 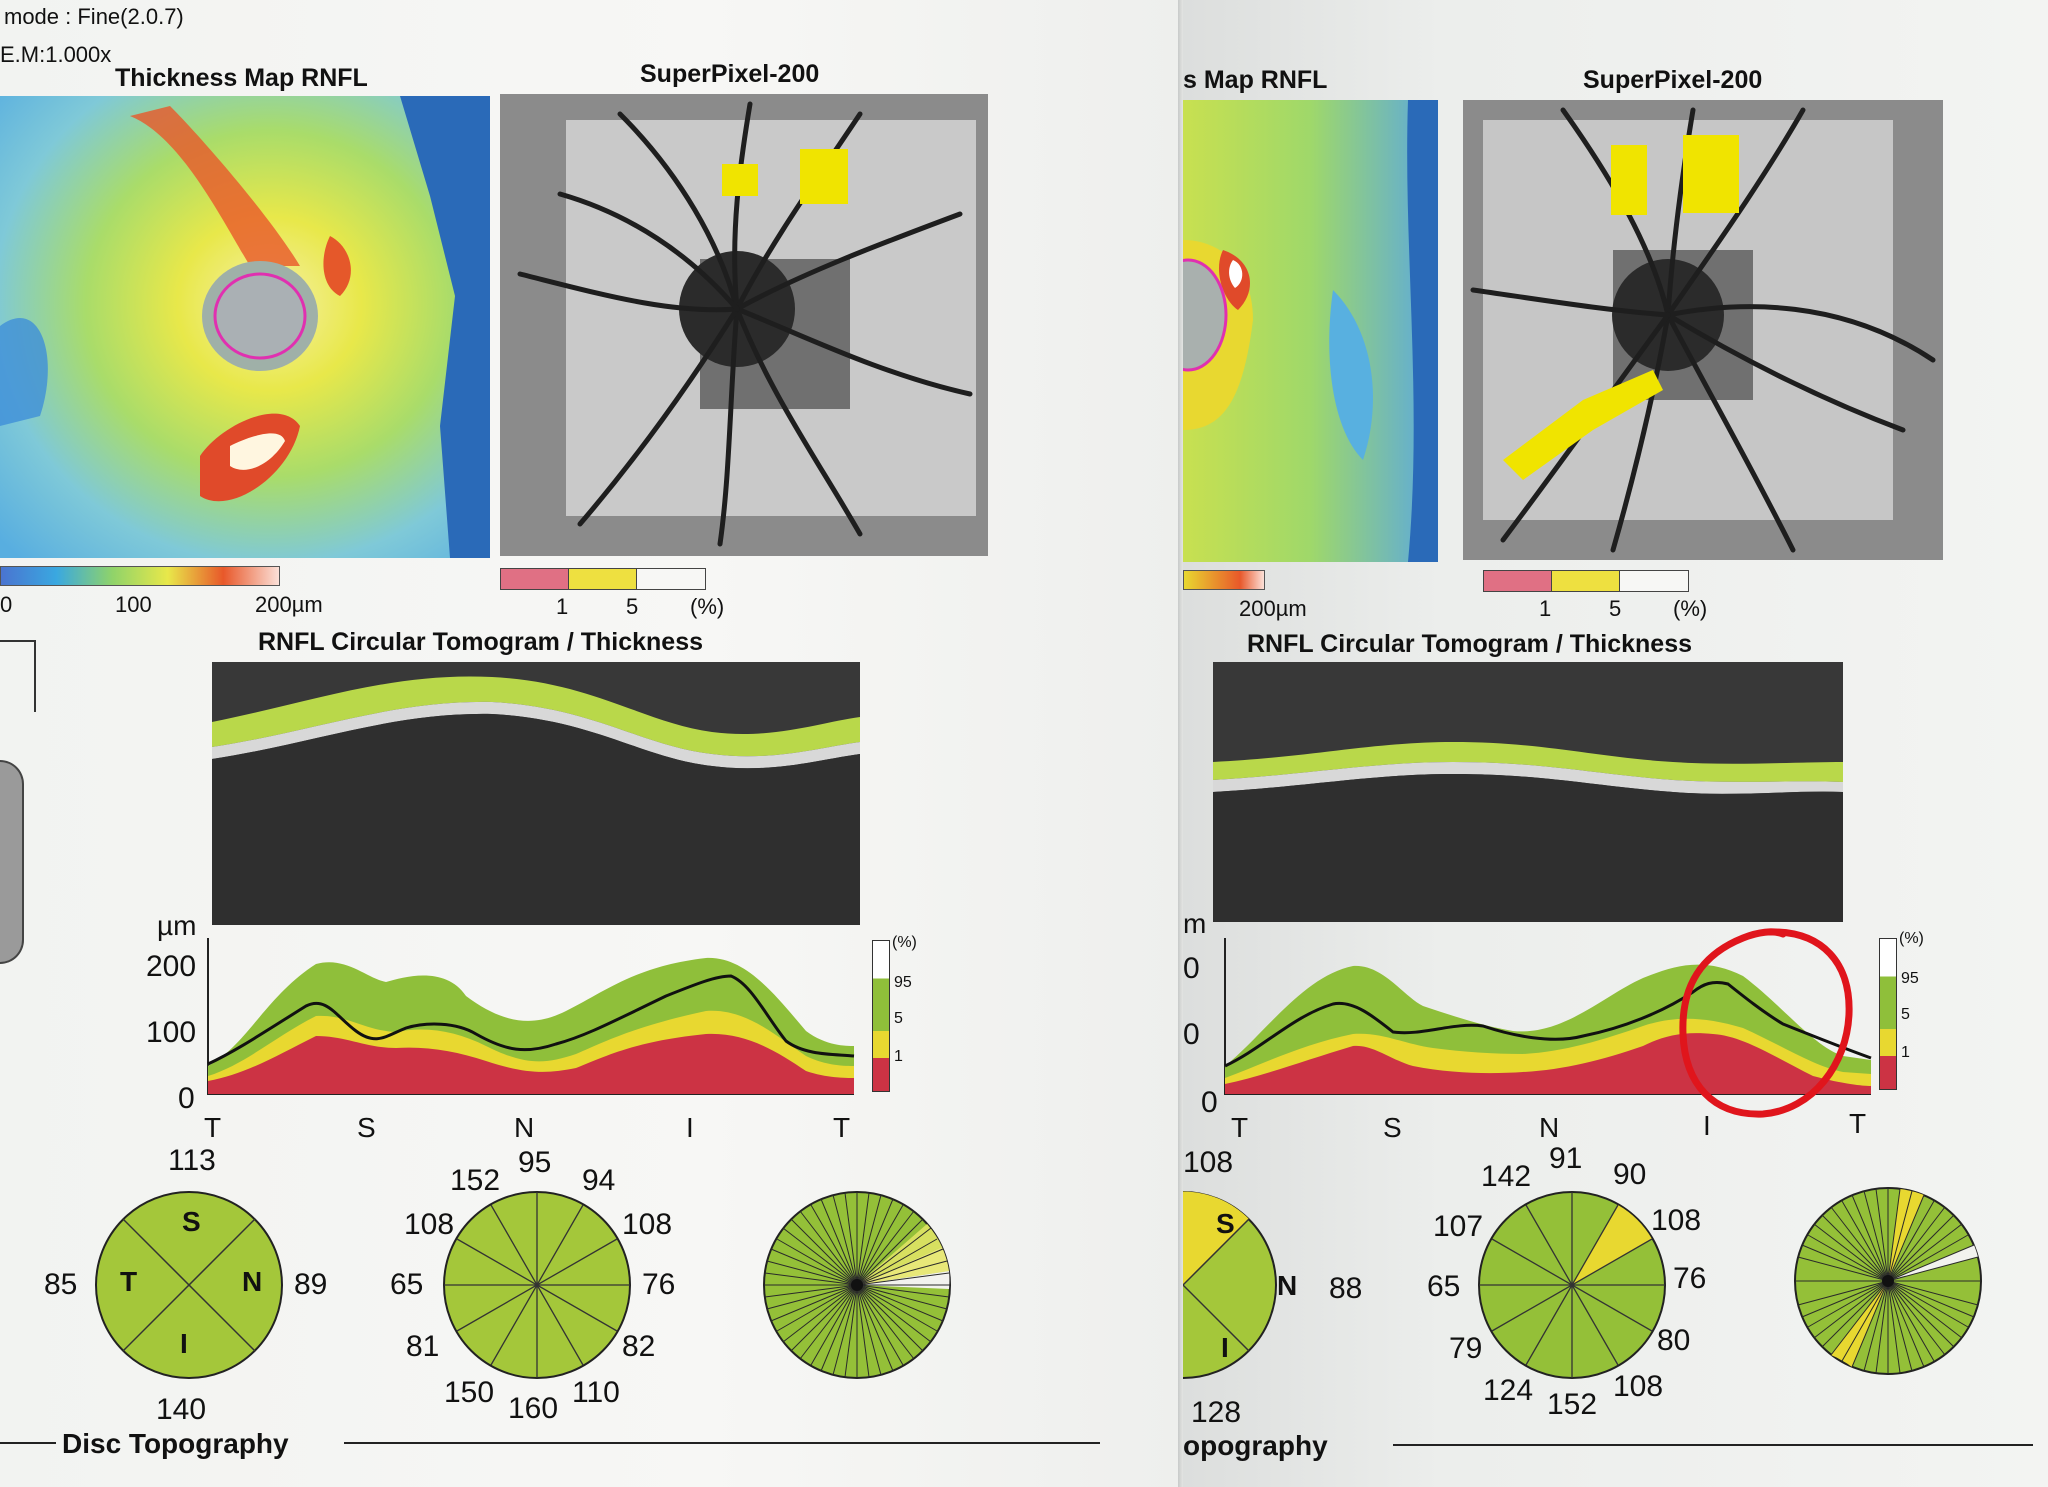 What do you see at coordinates (596, 1392) in the screenshot?
I see `clock-value-12: 110` at bounding box center [596, 1392].